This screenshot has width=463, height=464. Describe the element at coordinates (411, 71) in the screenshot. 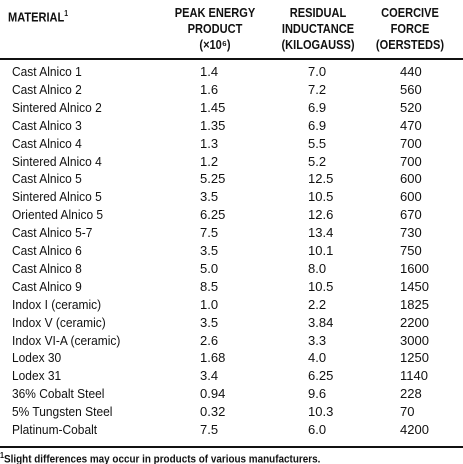

I see `value-cell: 440` at that location.